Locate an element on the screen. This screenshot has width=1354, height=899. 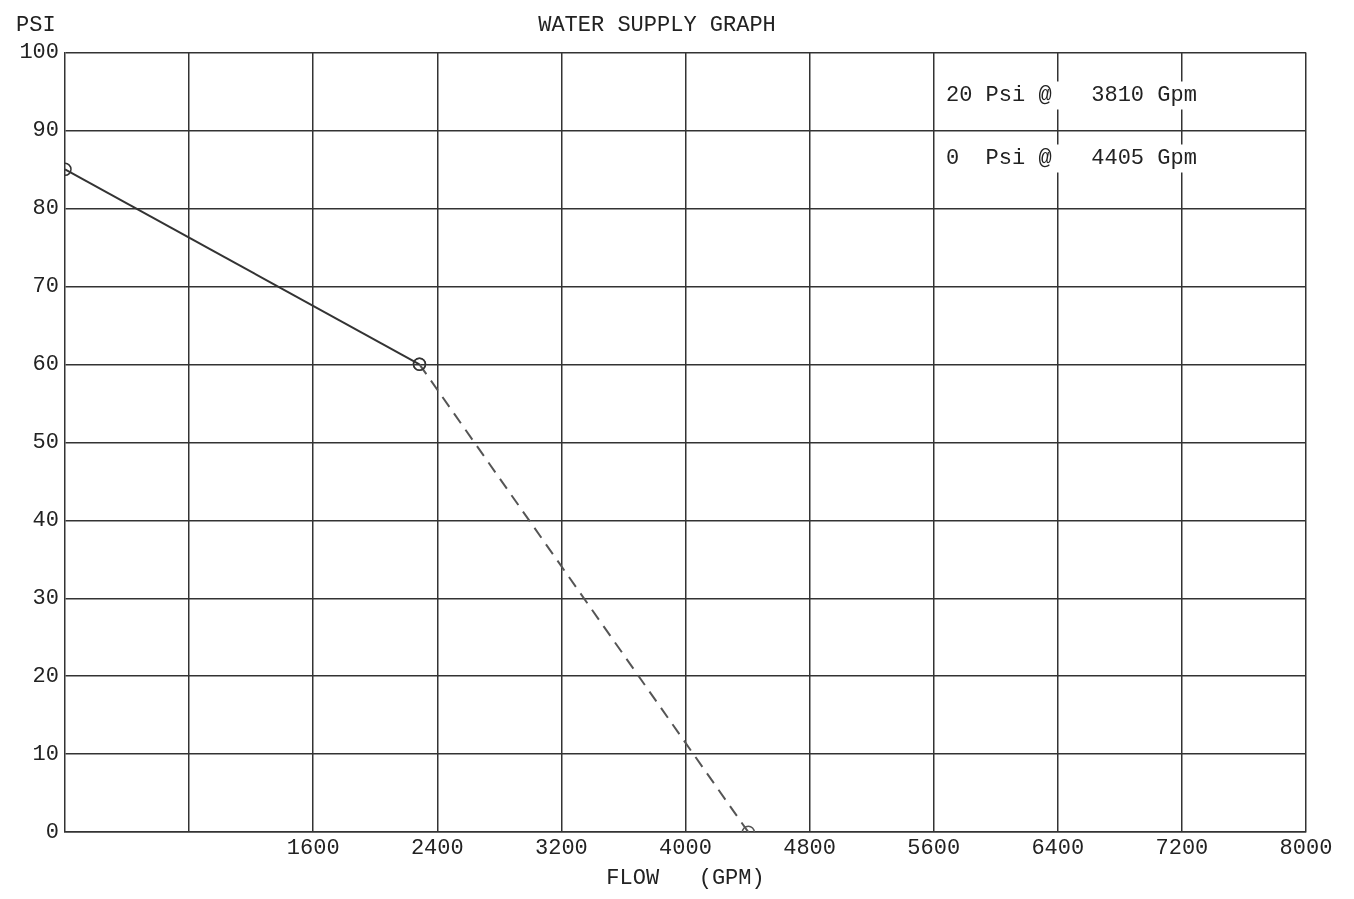
x-tick-label: 5600 is located at coordinates (934, 849).